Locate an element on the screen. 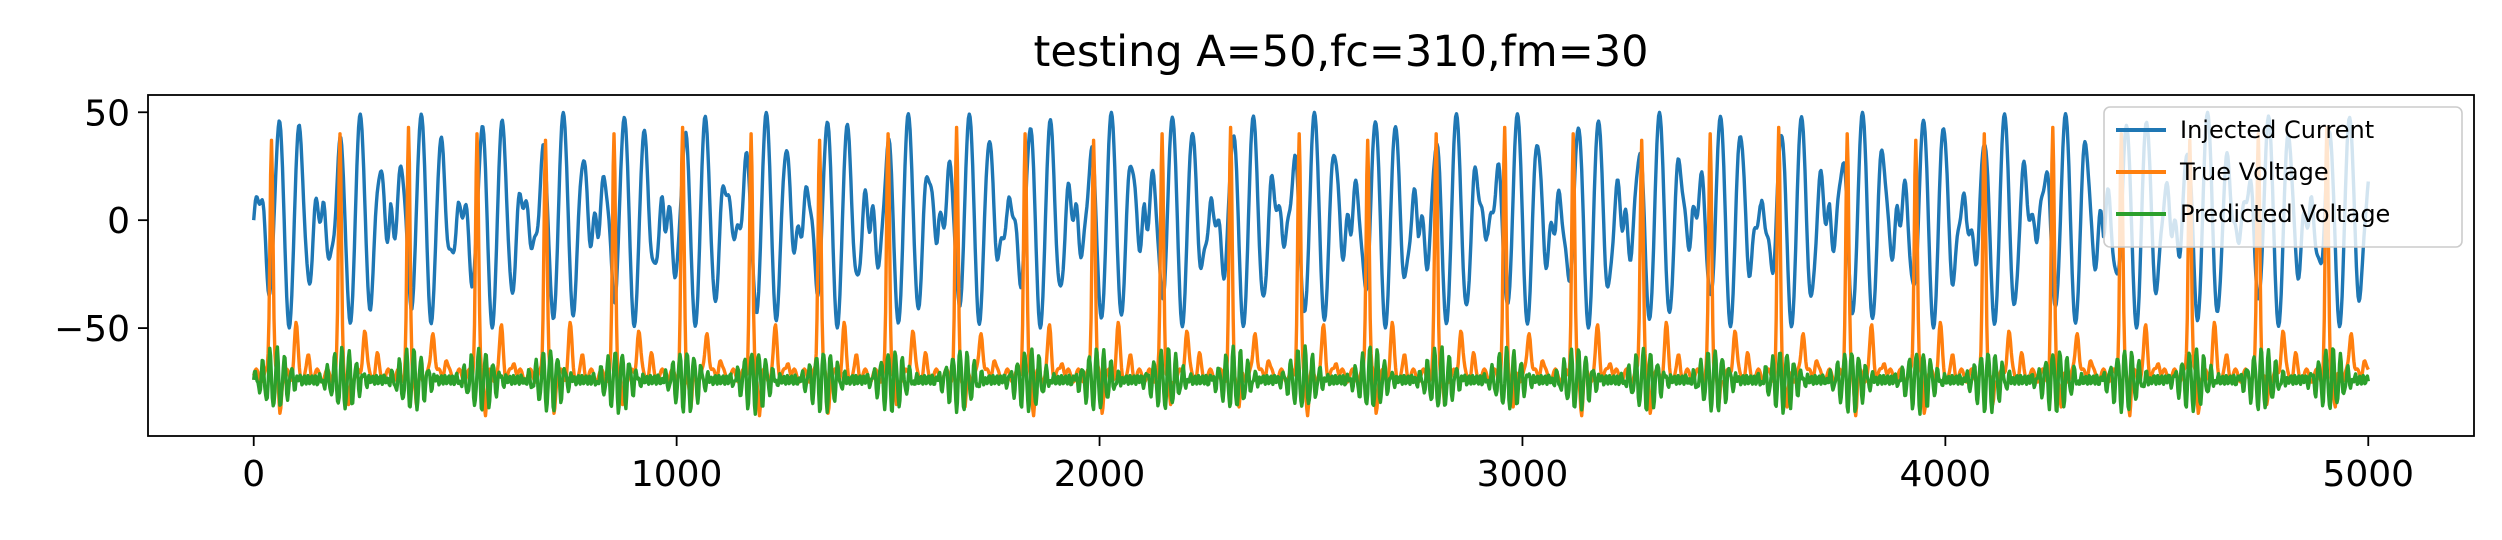 This screenshot has height=540, width=2502. legend-box is located at coordinates (2283, 177).